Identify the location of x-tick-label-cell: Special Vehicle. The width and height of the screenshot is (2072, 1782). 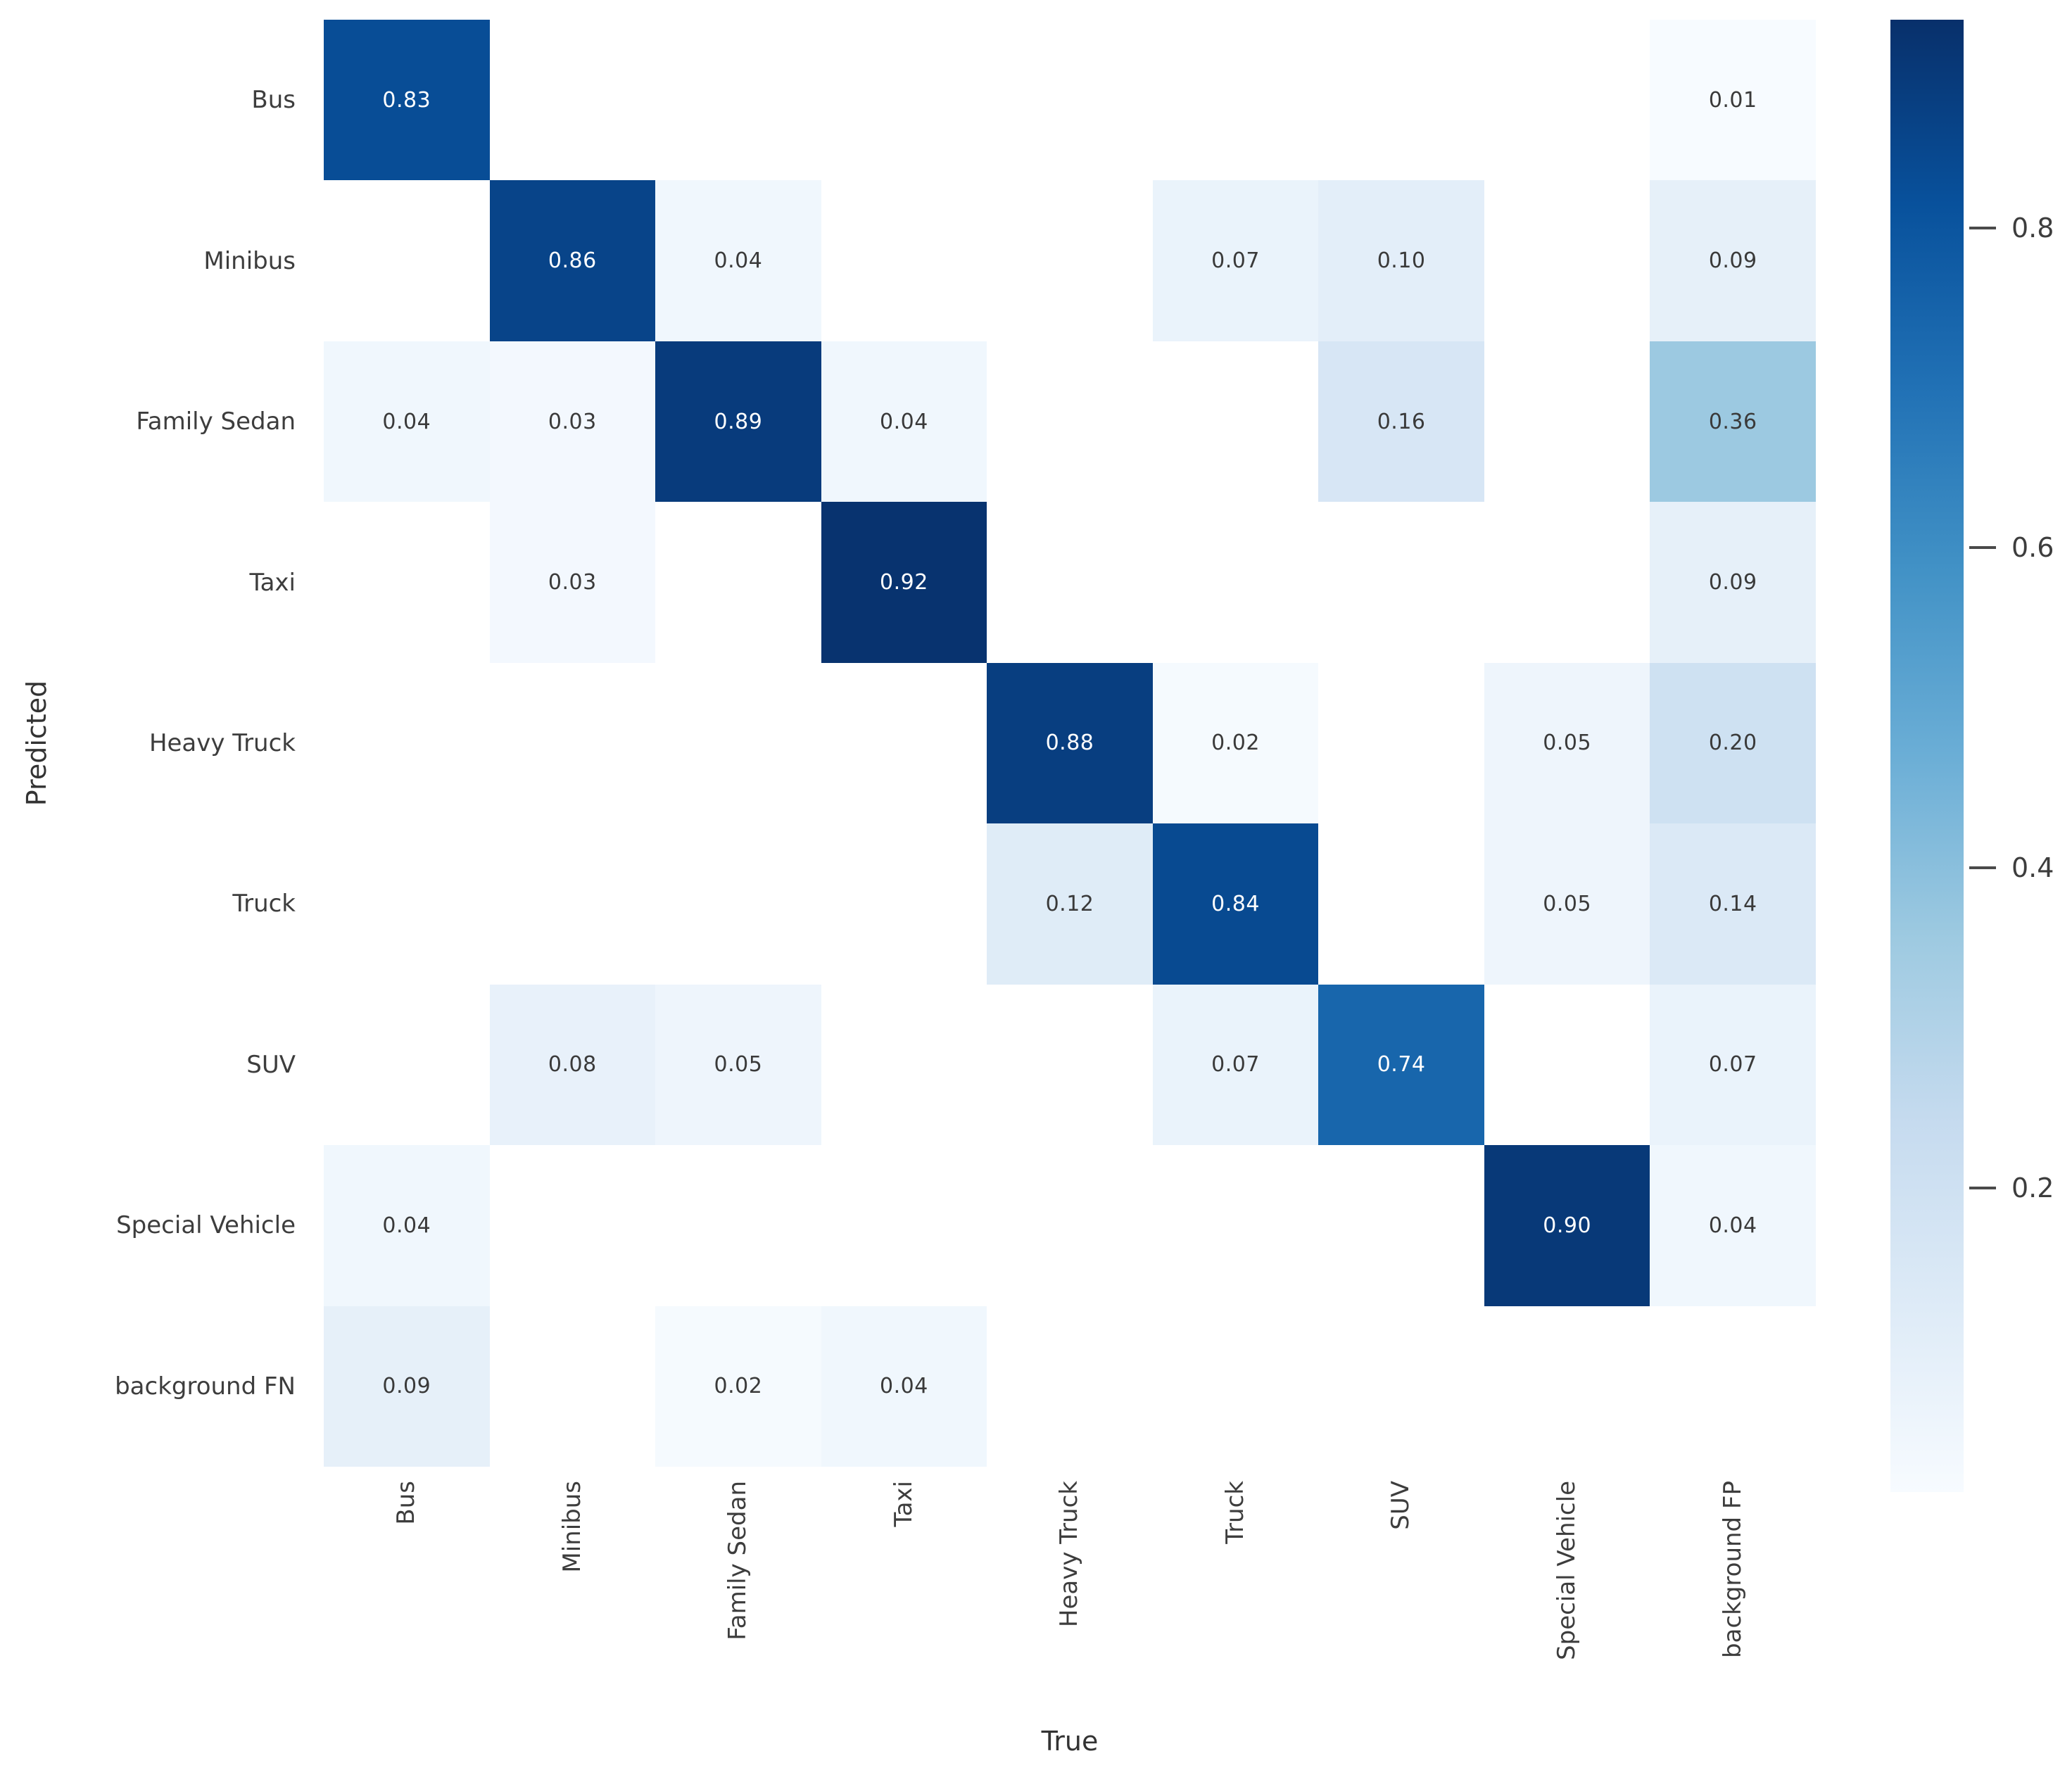
(1567, 1611).